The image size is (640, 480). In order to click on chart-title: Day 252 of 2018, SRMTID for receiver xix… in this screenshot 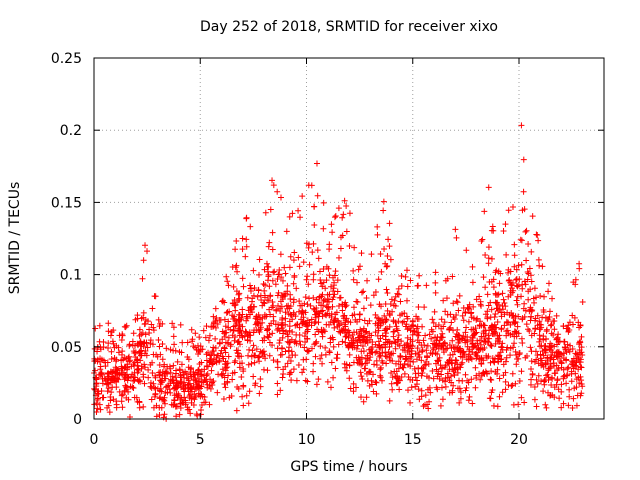, I will do `click(349, 27)`.